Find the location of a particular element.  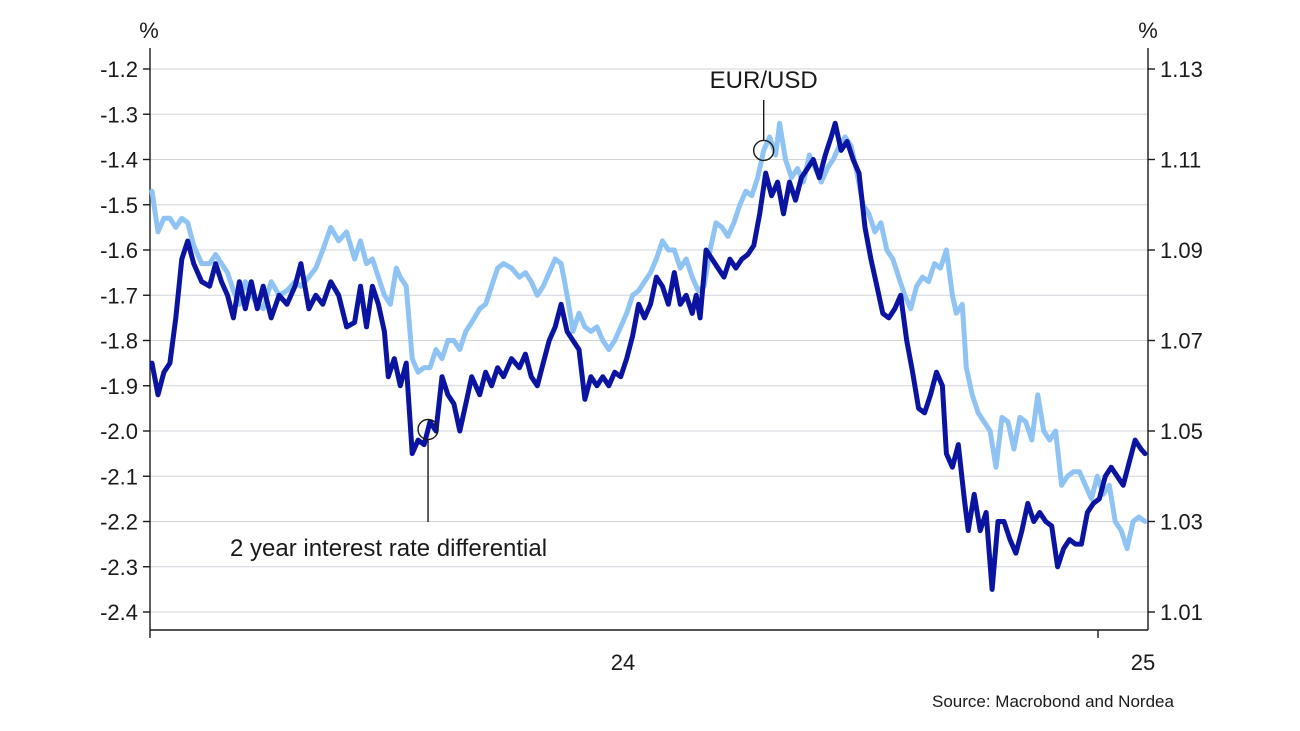

left-tick-label: -1.7 is located at coordinates (119, 295).